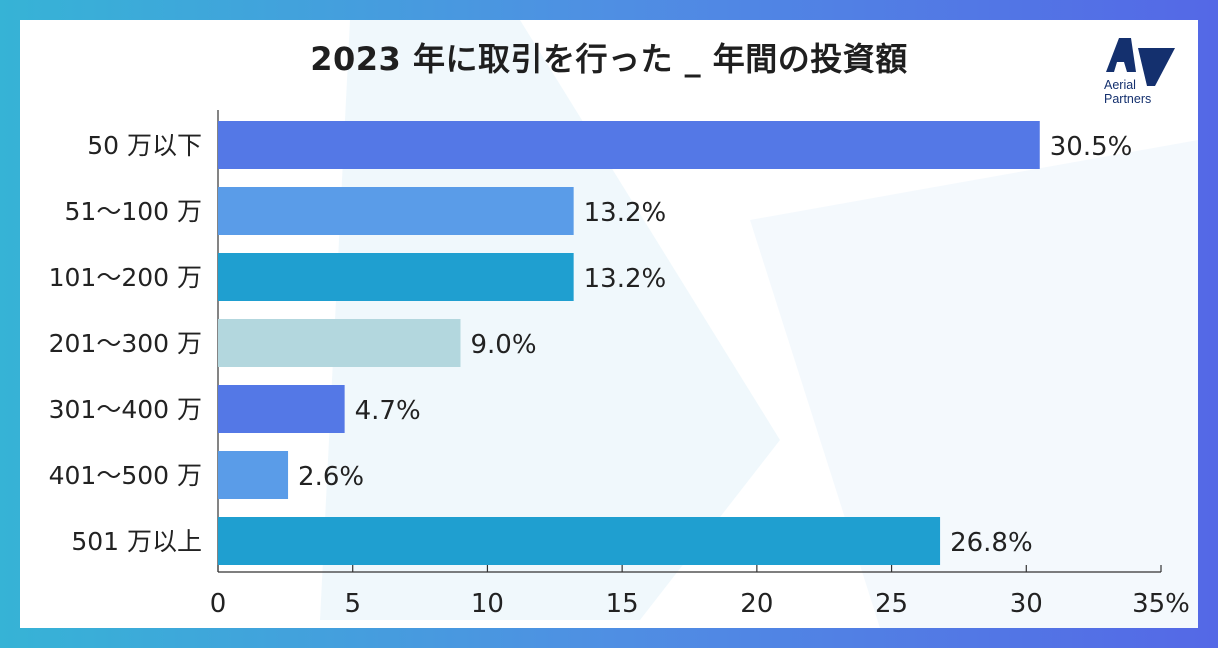 This screenshot has height=648, width=1218. Describe the element at coordinates (133, 211) in the screenshot. I see `category-label: 51〜100 万` at that location.